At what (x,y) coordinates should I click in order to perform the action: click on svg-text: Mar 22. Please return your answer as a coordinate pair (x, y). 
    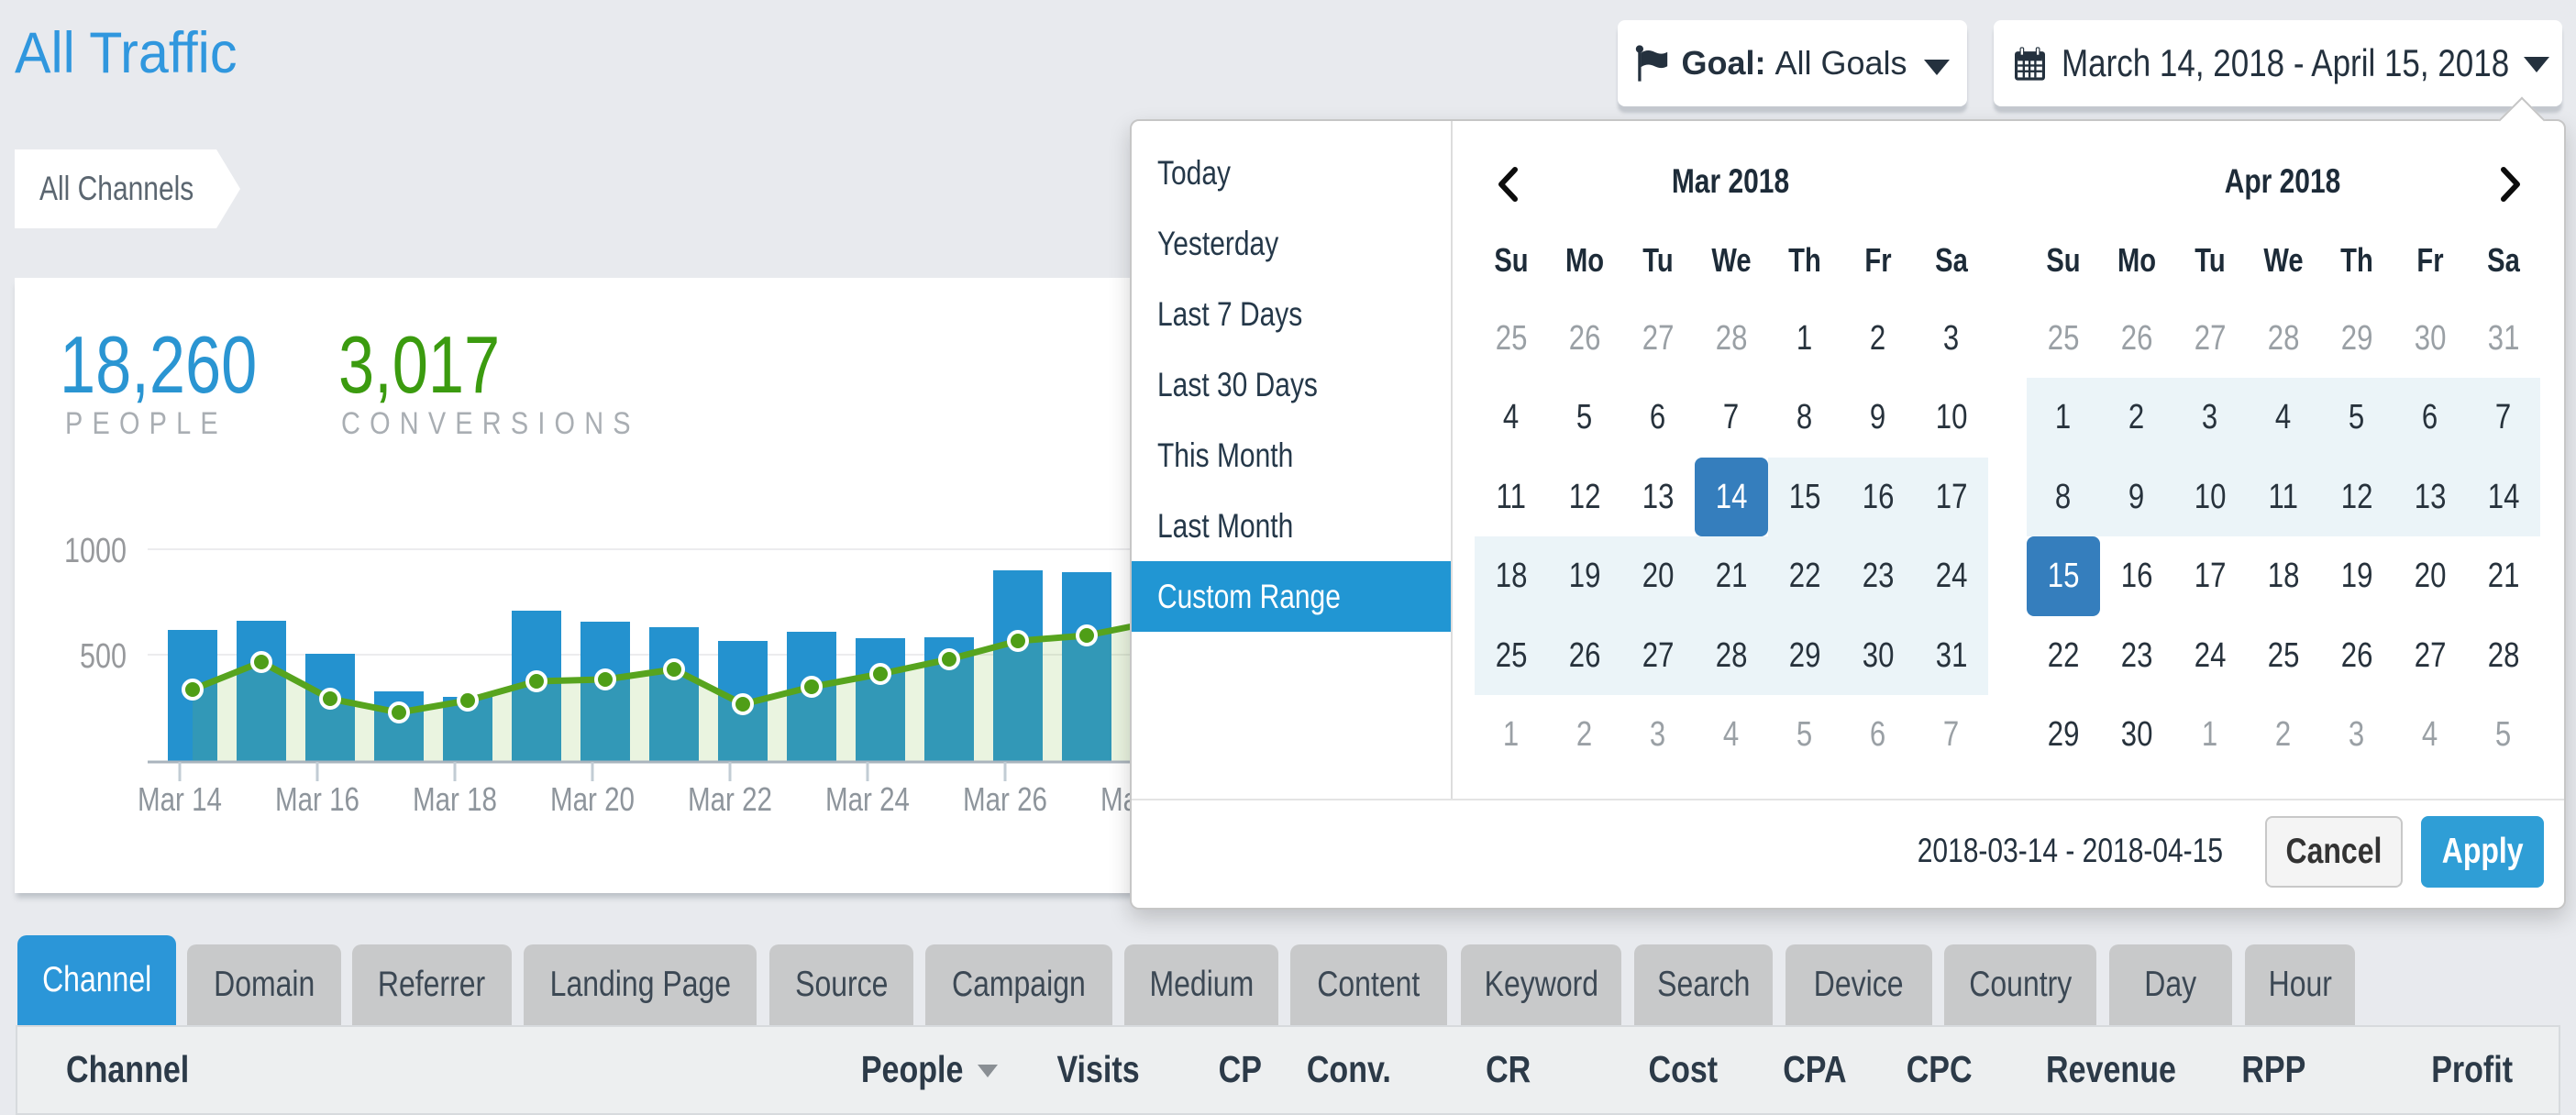
    Looking at the image, I should click on (730, 799).